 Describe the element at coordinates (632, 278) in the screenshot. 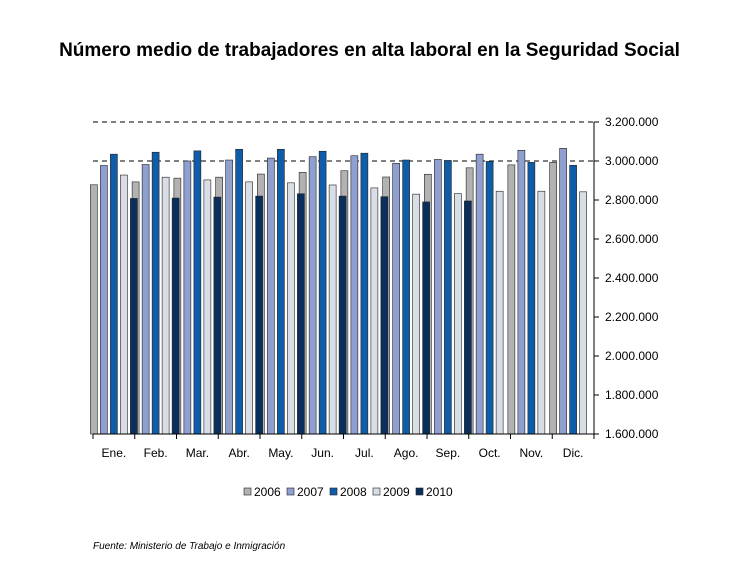

I see `y-tick-label: 2.400.000` at that location.